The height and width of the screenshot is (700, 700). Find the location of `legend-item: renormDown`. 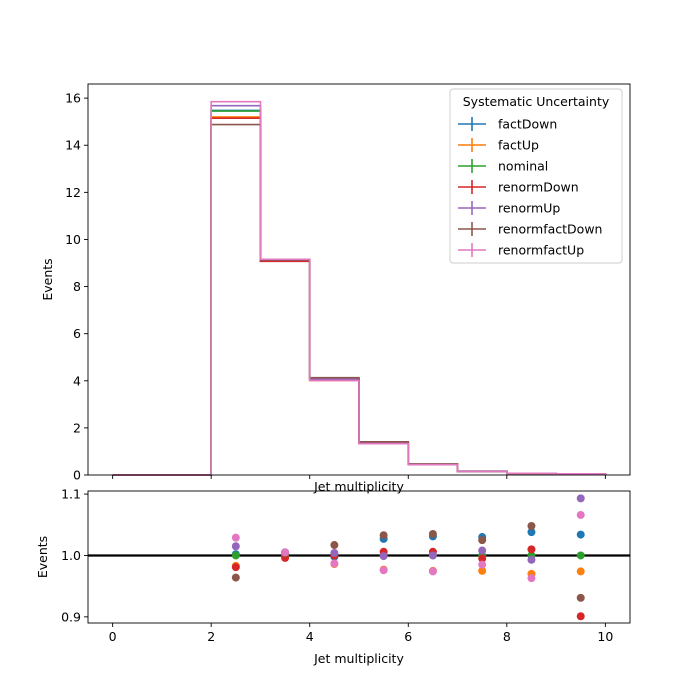

legend-item: renormDown is located at coordinates (518, 187).